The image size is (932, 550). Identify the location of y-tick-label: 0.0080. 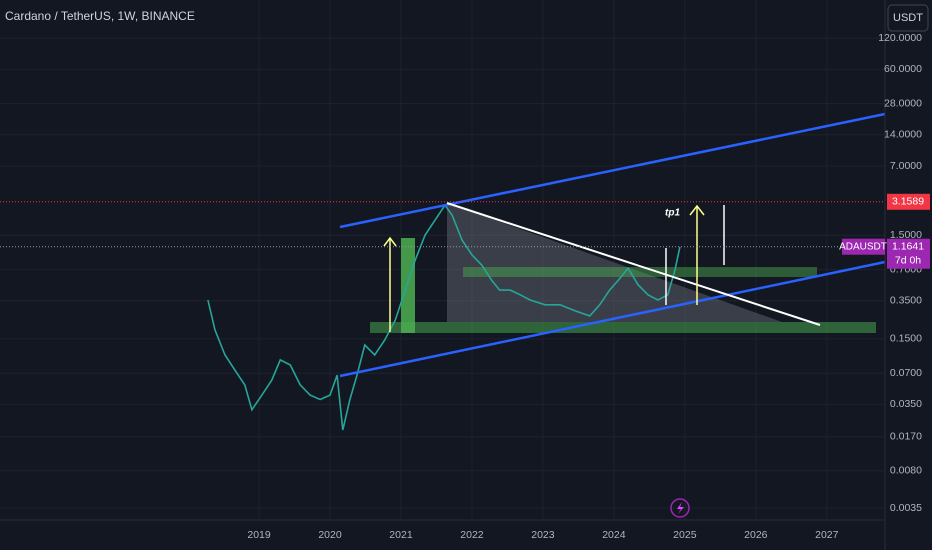
(906, 471).